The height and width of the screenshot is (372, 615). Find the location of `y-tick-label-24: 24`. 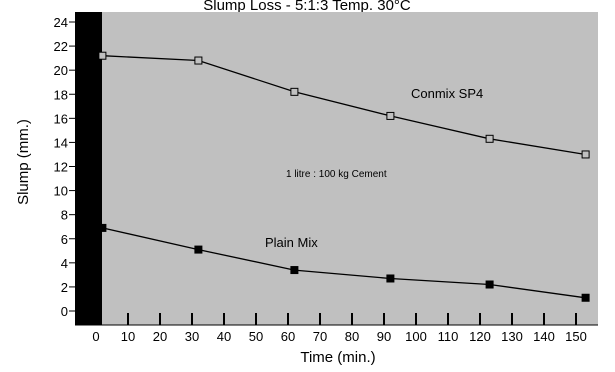

y-tick-label-24: 24 is located at coordinates (61, 22).